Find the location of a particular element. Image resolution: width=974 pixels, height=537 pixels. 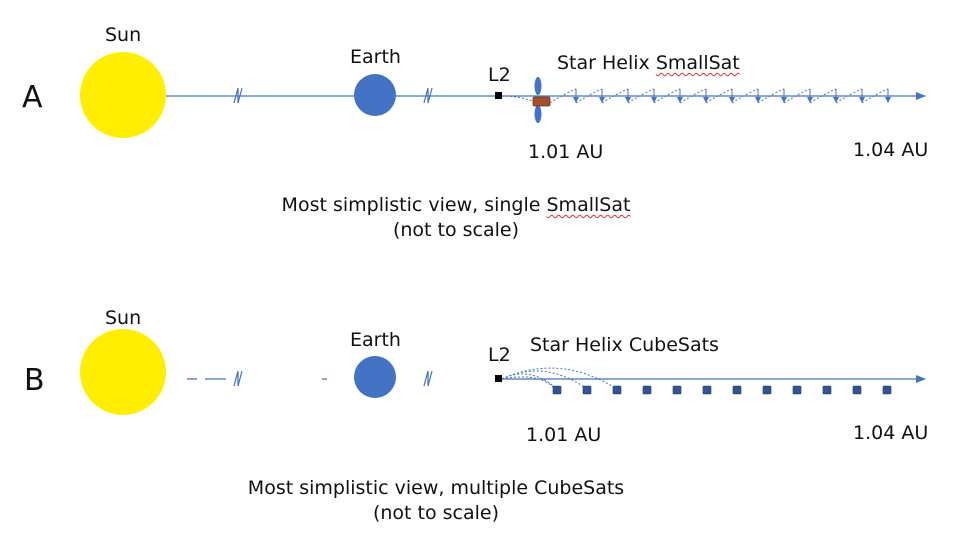

smallsat-icon is located at coordinates (541, 100).